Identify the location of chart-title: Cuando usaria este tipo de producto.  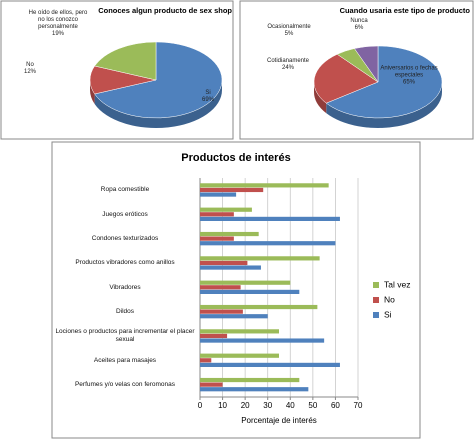
(405, 10).